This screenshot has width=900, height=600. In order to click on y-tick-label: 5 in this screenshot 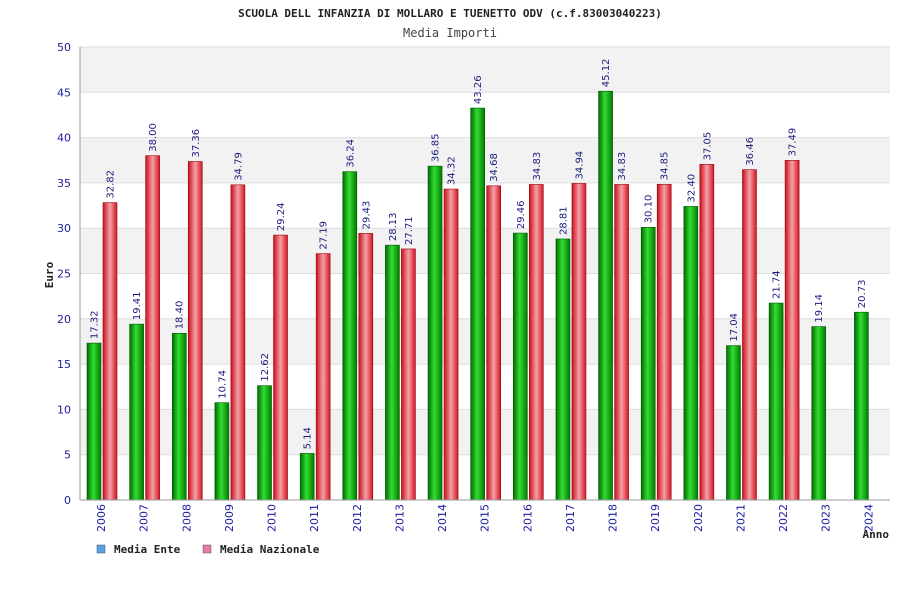, I will do `click(67, 455)`.